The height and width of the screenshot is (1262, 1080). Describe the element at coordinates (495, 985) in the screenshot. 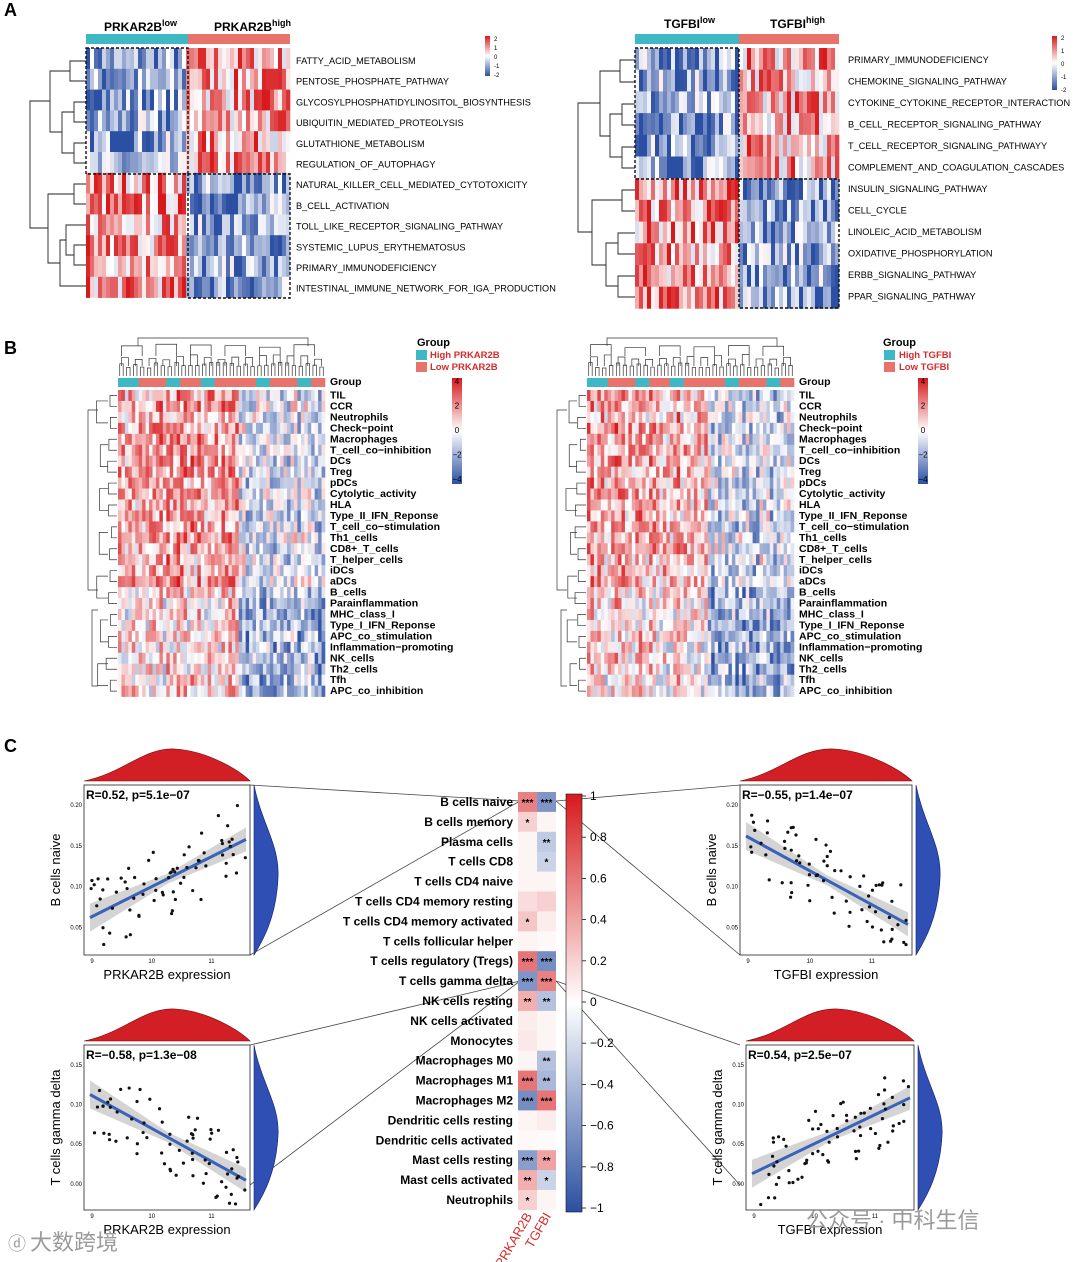

I see `panel-c-connector-lines` at that location.